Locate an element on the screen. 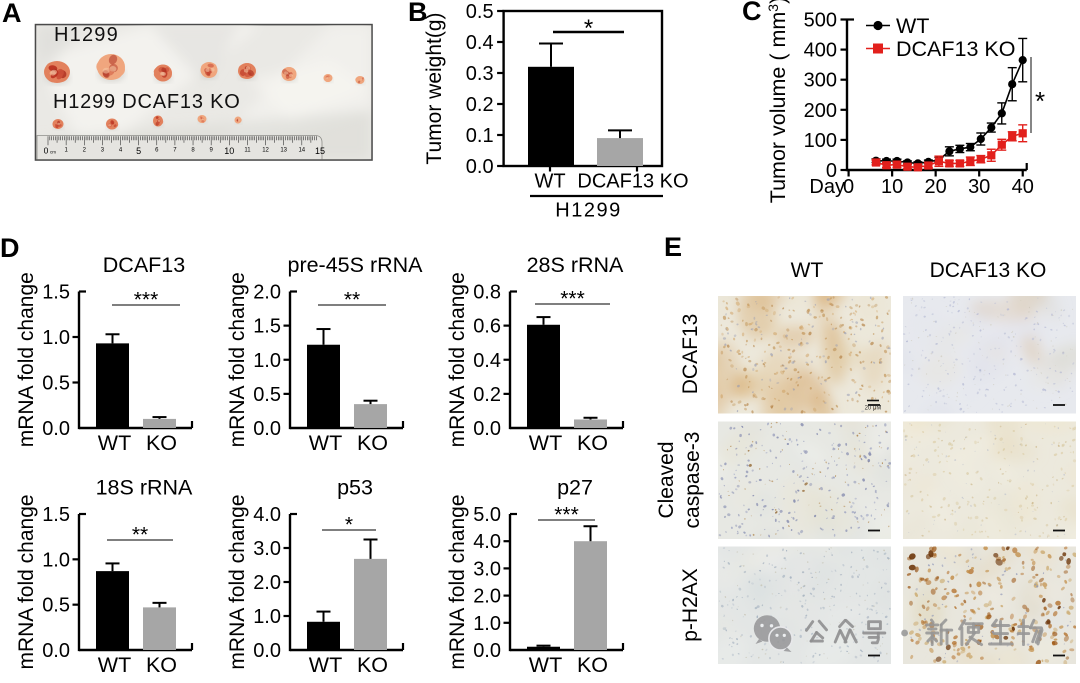 The width and height of the screenshot is (1080, 683). svg-text: 1 is located at coordinates (66, 151).